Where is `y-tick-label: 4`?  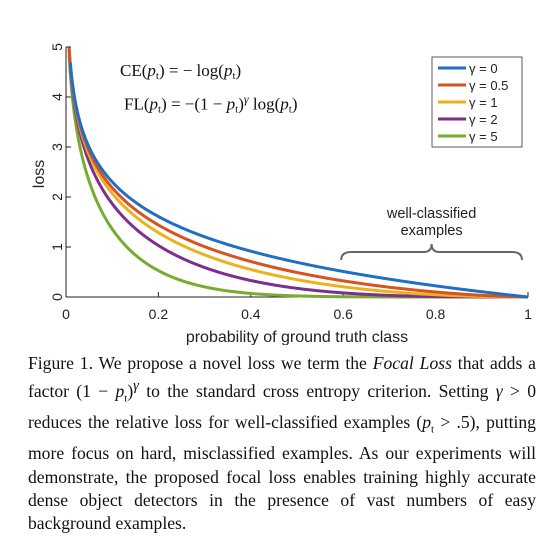 y-tick-label: 4 is located at coordinates (57, 97).